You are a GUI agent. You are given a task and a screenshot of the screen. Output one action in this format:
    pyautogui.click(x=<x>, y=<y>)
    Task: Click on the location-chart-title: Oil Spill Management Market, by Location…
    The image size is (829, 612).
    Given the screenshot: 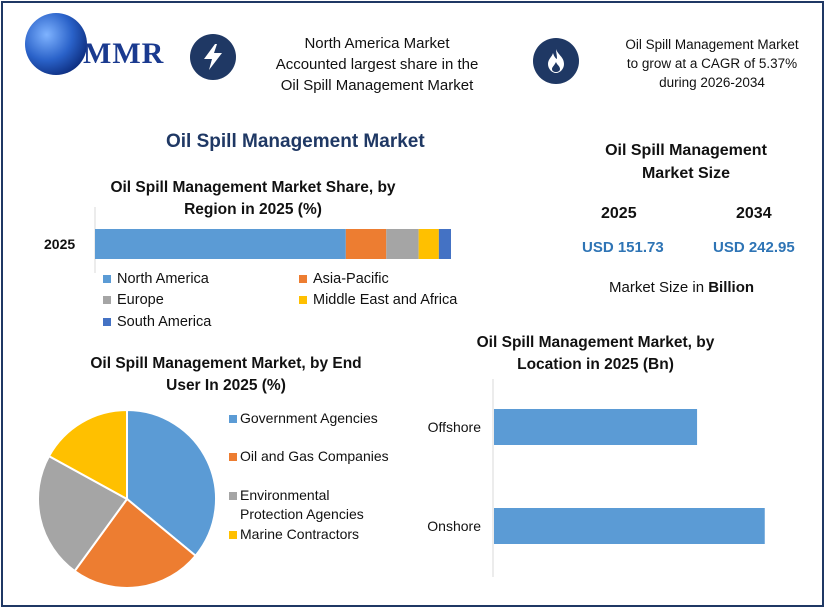 What is the action you would take?
    pyautogui.click(x=595, y=354)
    